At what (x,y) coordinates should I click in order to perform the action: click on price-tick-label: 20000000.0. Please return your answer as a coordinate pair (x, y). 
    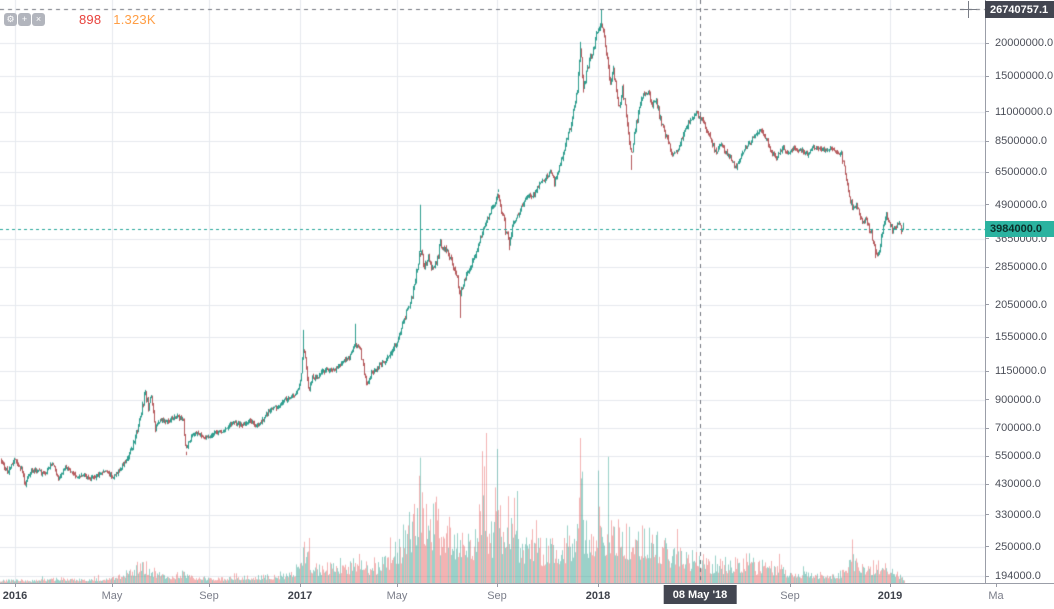
    Looking at the image, I should click on (1019, 43).